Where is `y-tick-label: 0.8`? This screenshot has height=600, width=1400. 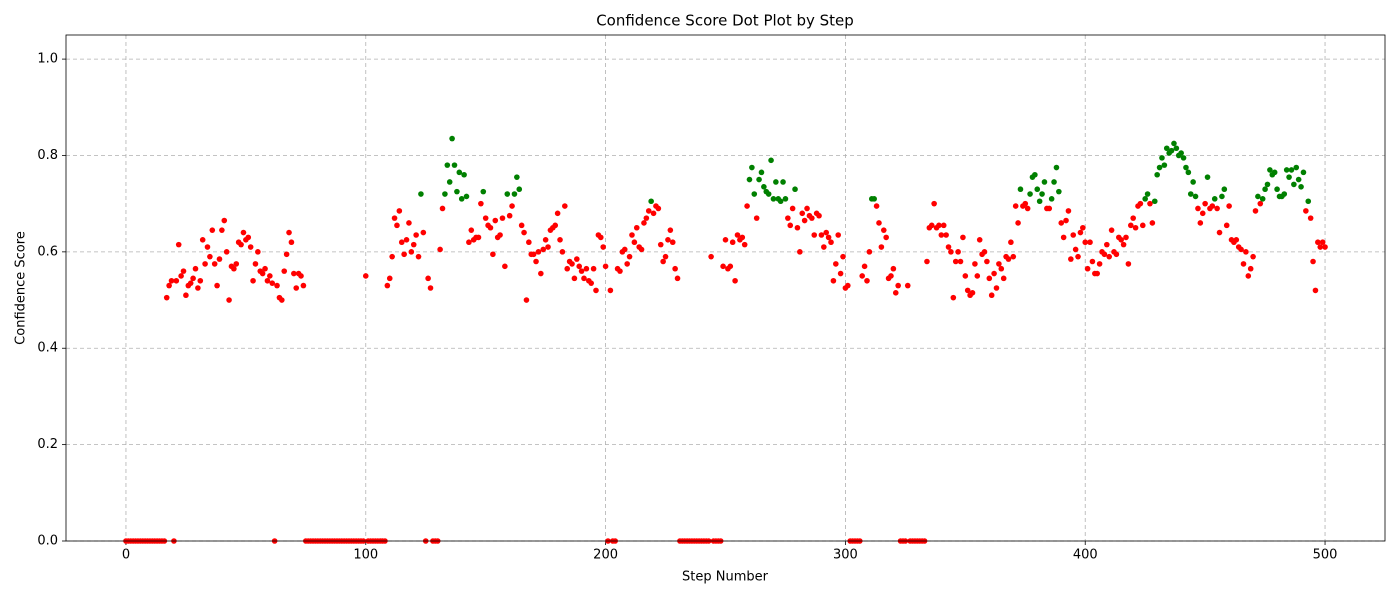
y-tick-label: 0.8 is located at coordinates (47, 155).